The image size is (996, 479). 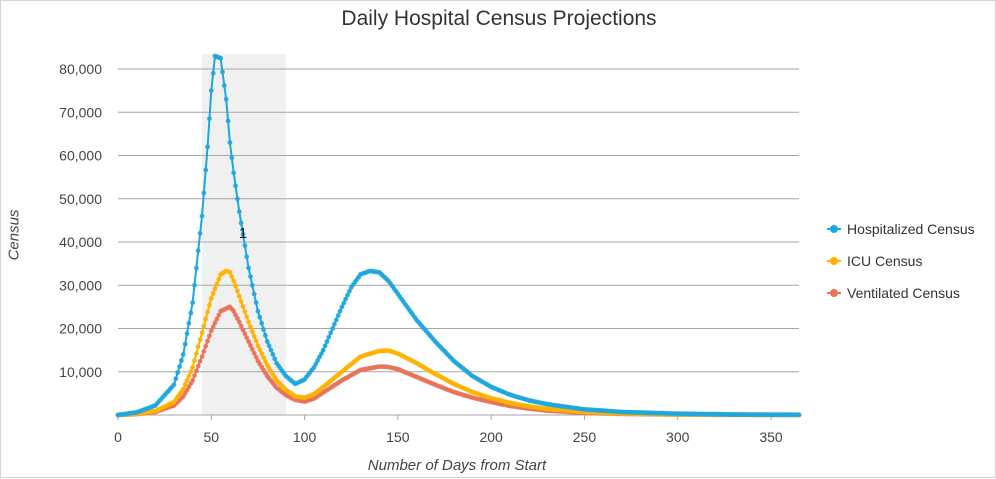 I want to click on x-tick-label-2: 100, so click(x=305, y=437).